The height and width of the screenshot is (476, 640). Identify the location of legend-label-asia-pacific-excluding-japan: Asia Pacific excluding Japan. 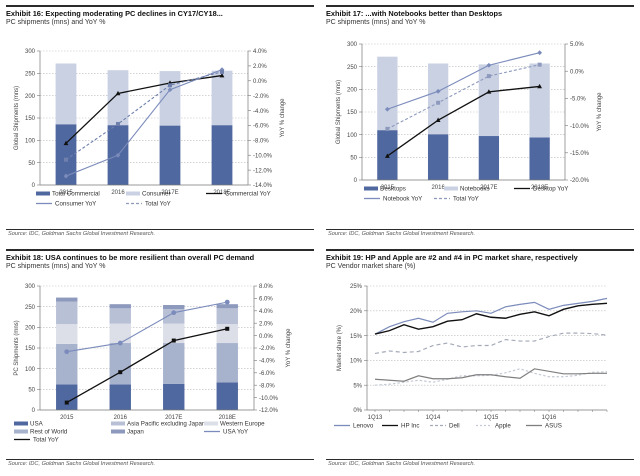
(166, 424).